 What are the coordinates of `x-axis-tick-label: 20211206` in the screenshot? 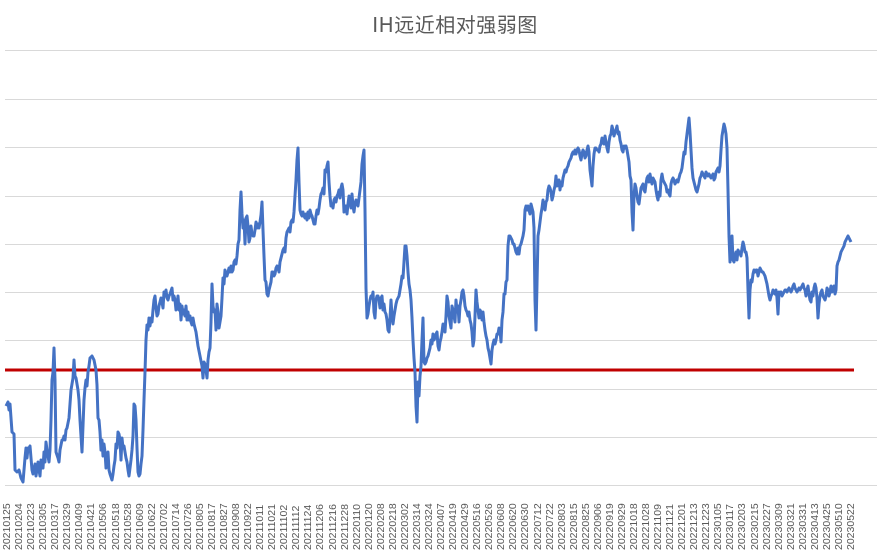 It's located at (320, 527).